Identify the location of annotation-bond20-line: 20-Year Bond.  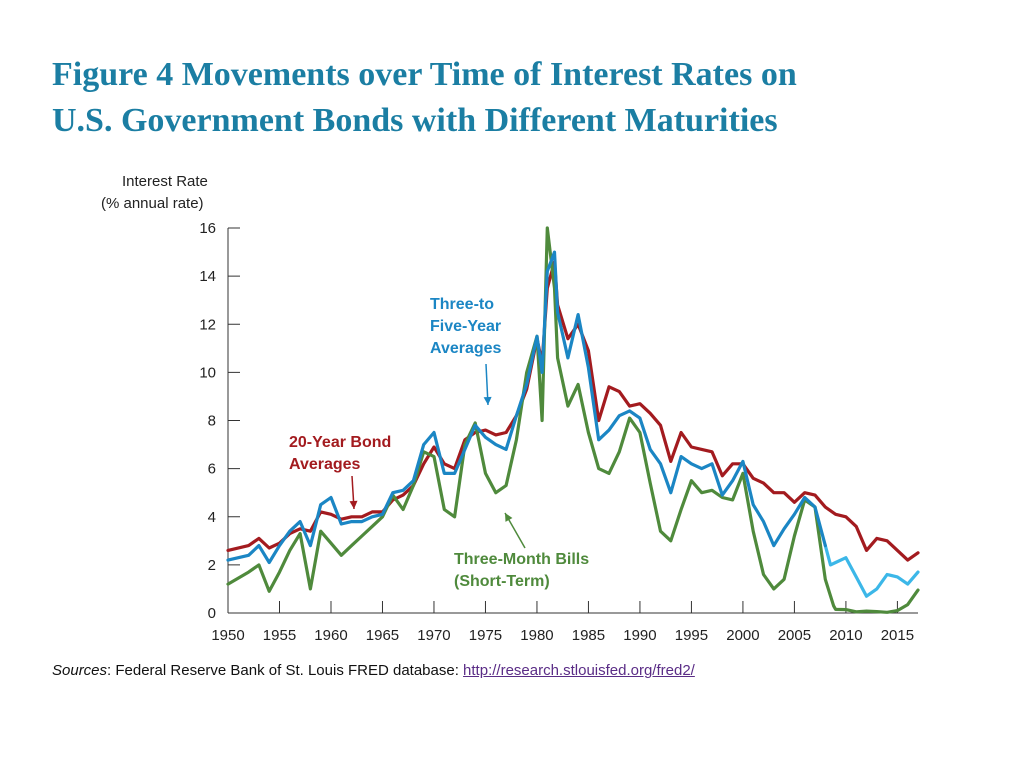
(340, 442).